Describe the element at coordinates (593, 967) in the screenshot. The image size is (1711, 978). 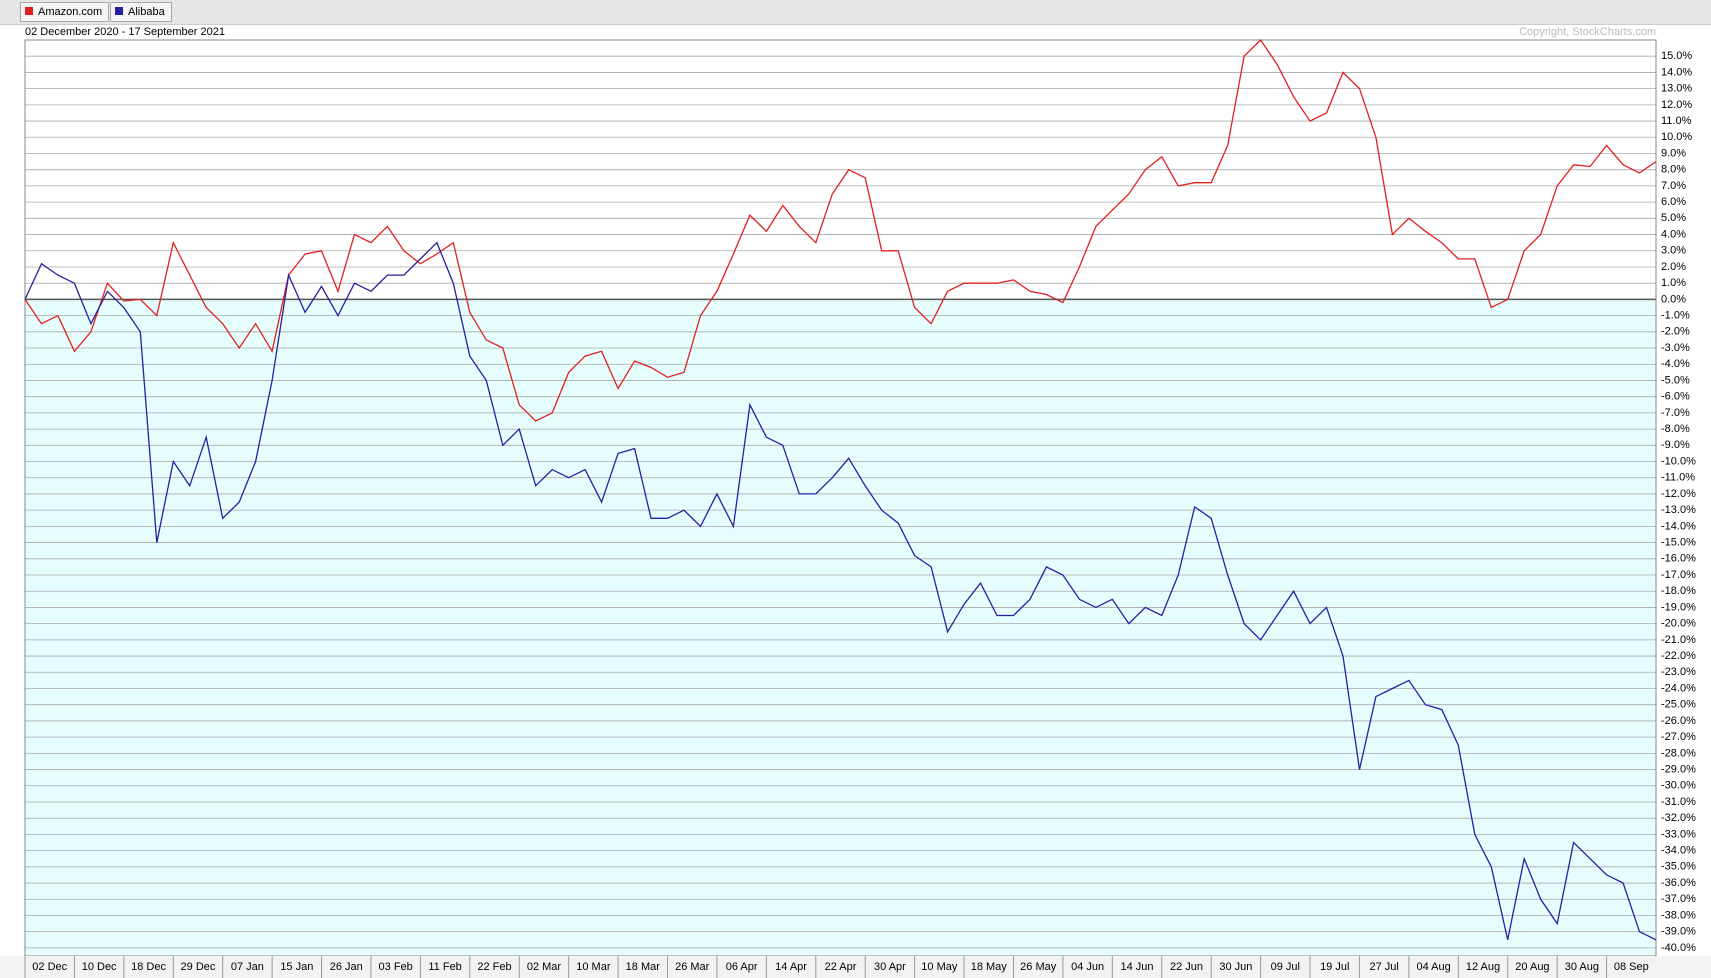
I see `x-tick-label: 10 Mar` at that location.